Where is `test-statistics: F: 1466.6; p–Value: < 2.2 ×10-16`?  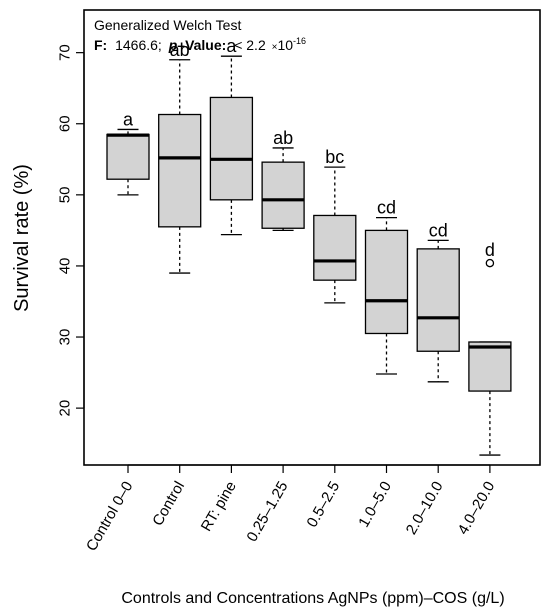
test-statistics: F: 1466.6; p–Value: < 2.2 ×10-16 is located at coordinates (200, 44).